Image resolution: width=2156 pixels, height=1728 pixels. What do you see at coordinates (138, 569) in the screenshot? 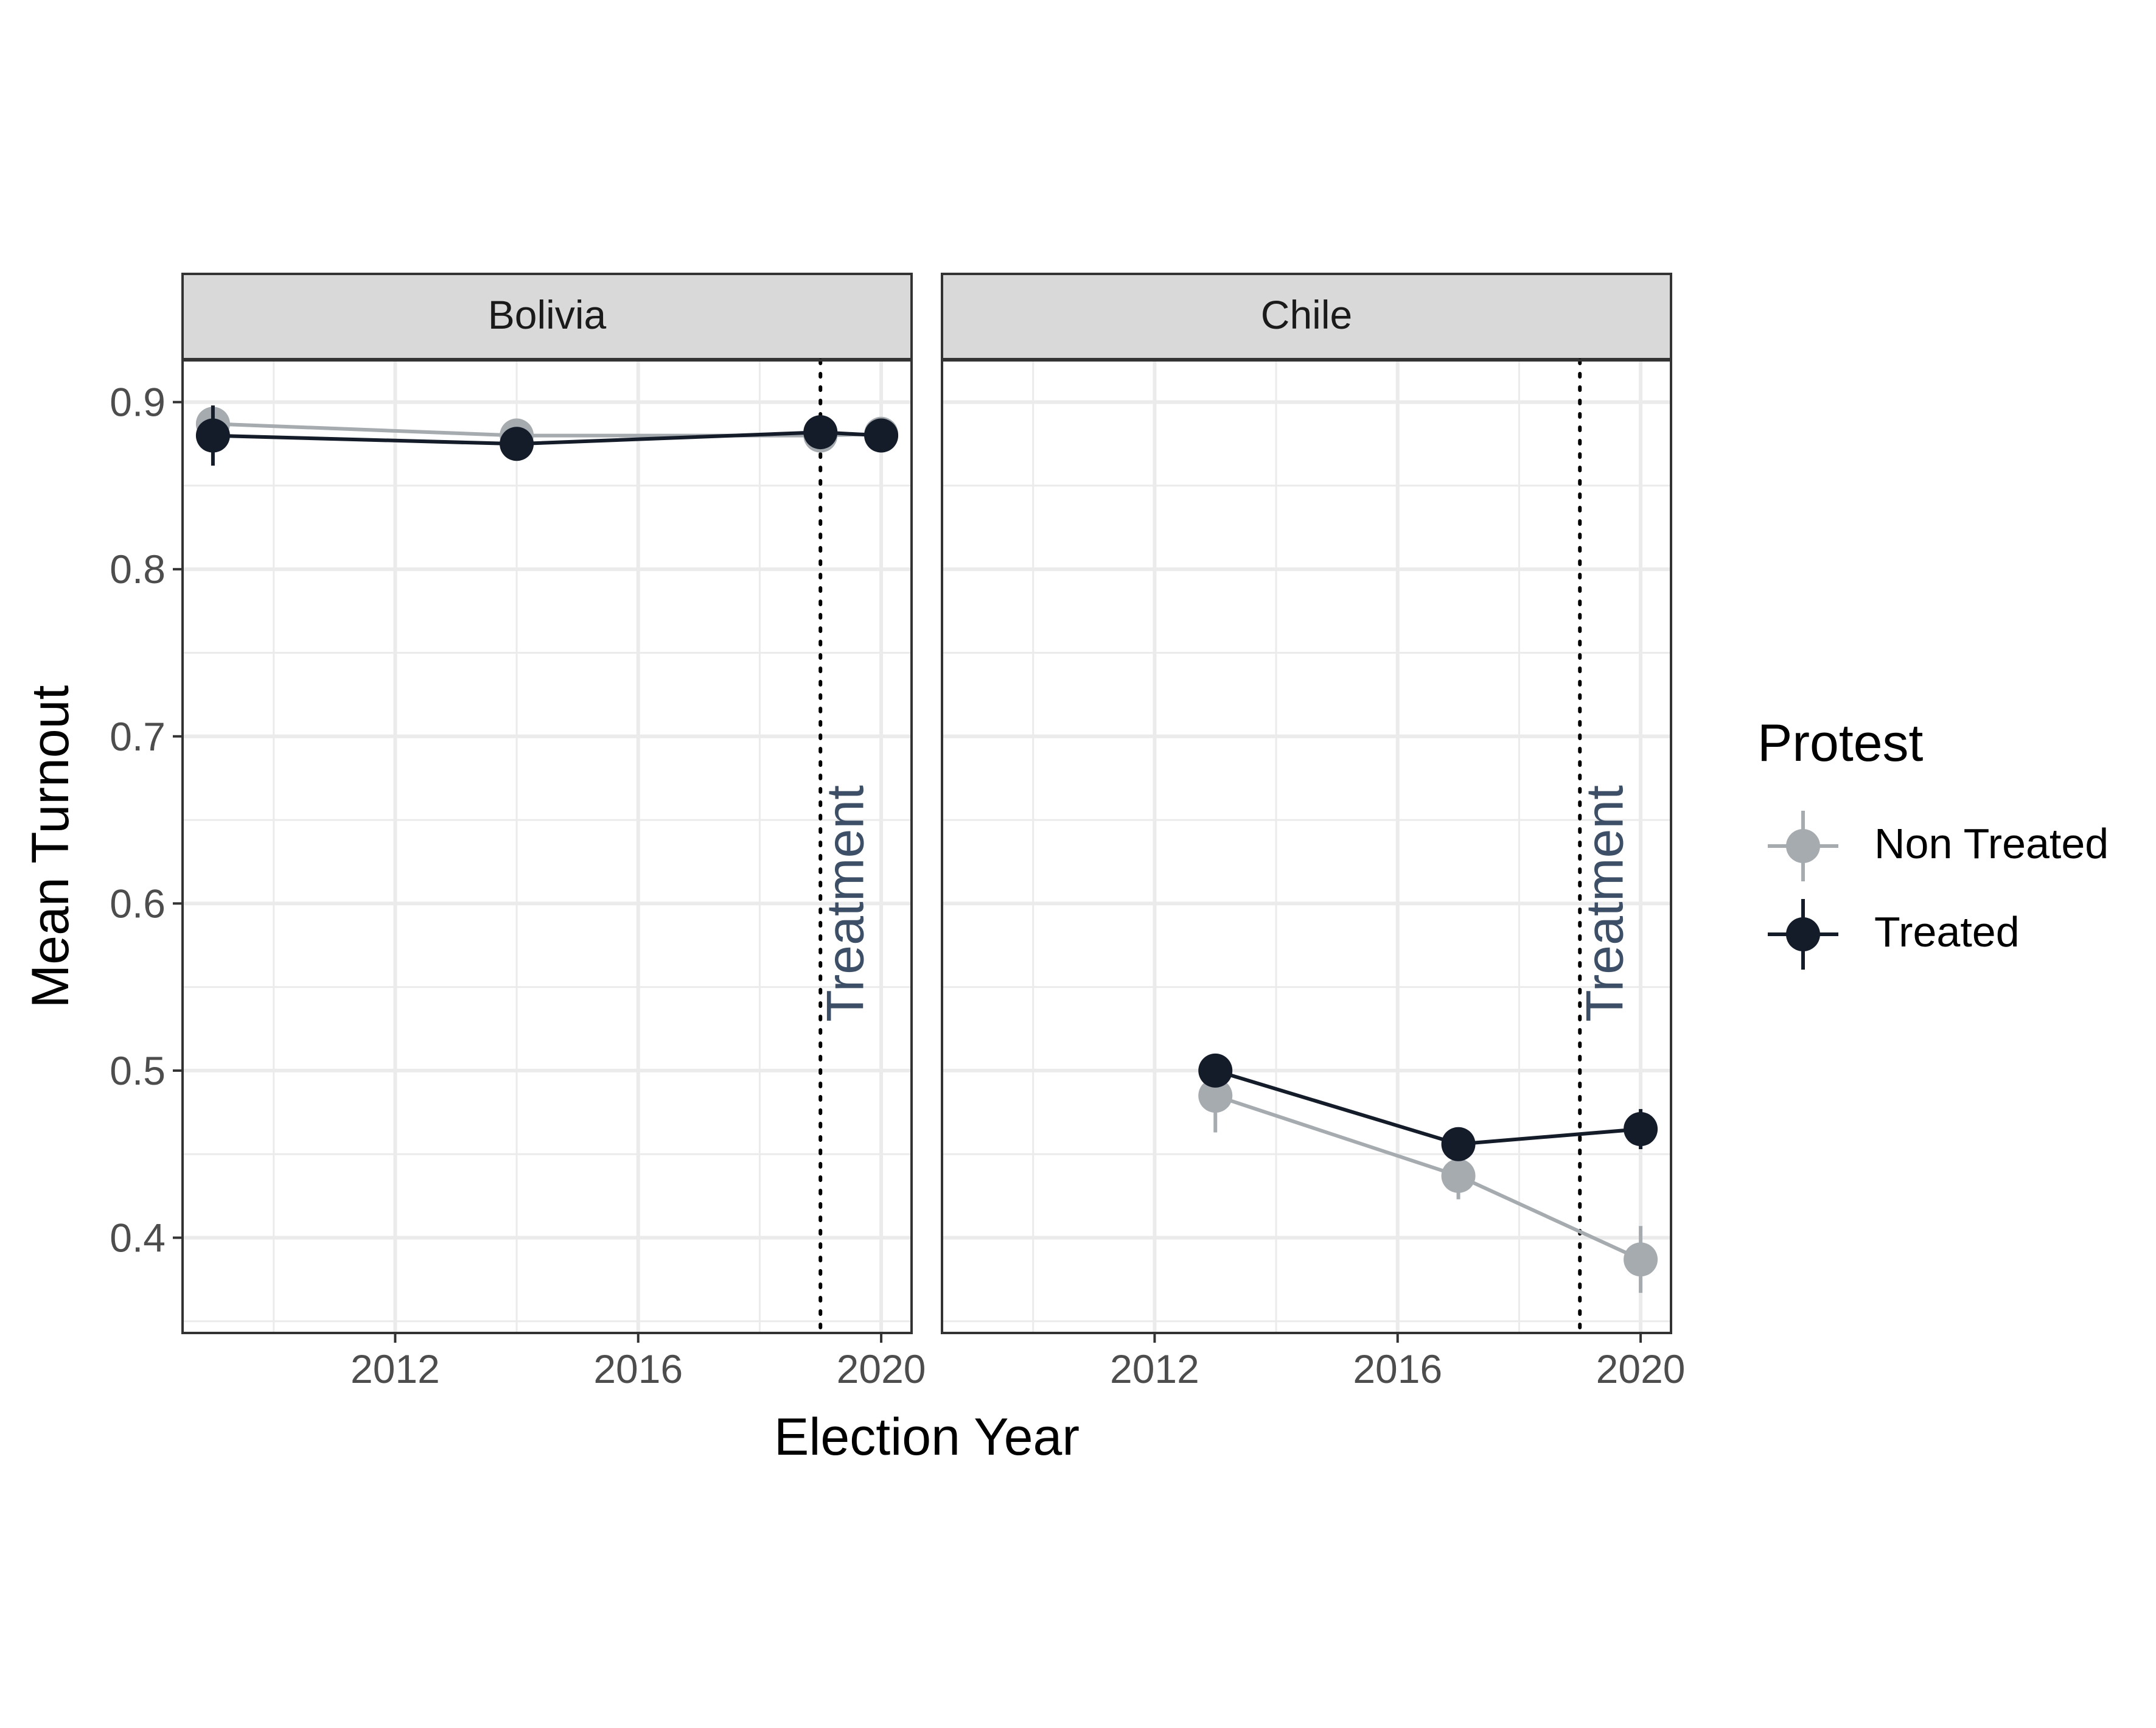
I see `y-tick-label: 0.8` at bounding box center [138, 569].